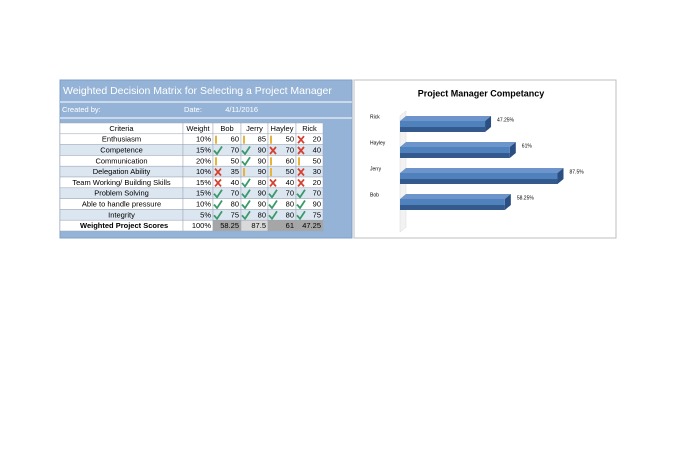 This screenshot has height=459, width=680. What do you see at coordinates (203, 160) in the screenshot?
I see `row-value: 20%` at bounding box center [203, 160].